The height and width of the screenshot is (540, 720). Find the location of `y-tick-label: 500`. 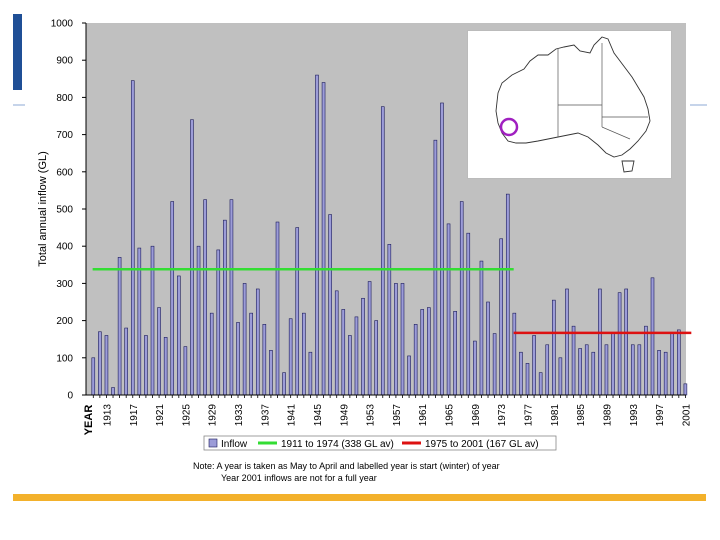

y-tick-label: 500 is located at coordinates (64, 210).